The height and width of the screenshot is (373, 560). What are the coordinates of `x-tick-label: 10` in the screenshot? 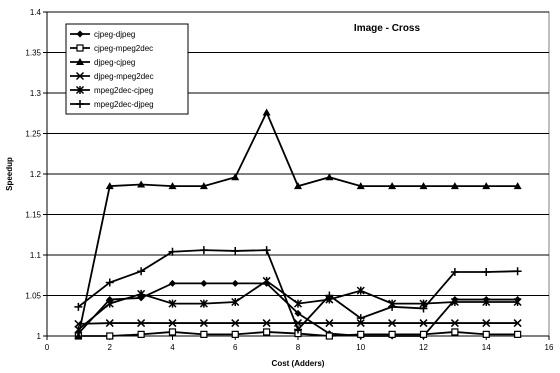 It's located at (360, 347).